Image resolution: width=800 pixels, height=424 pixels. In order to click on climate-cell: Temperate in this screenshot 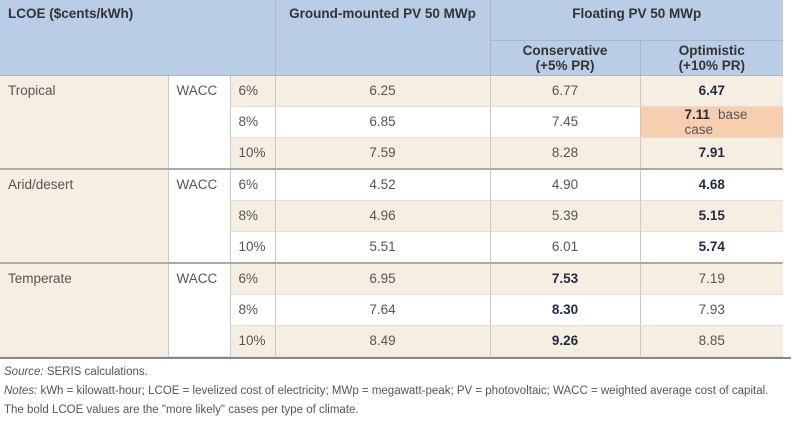, I will do `click(84, 309)`.